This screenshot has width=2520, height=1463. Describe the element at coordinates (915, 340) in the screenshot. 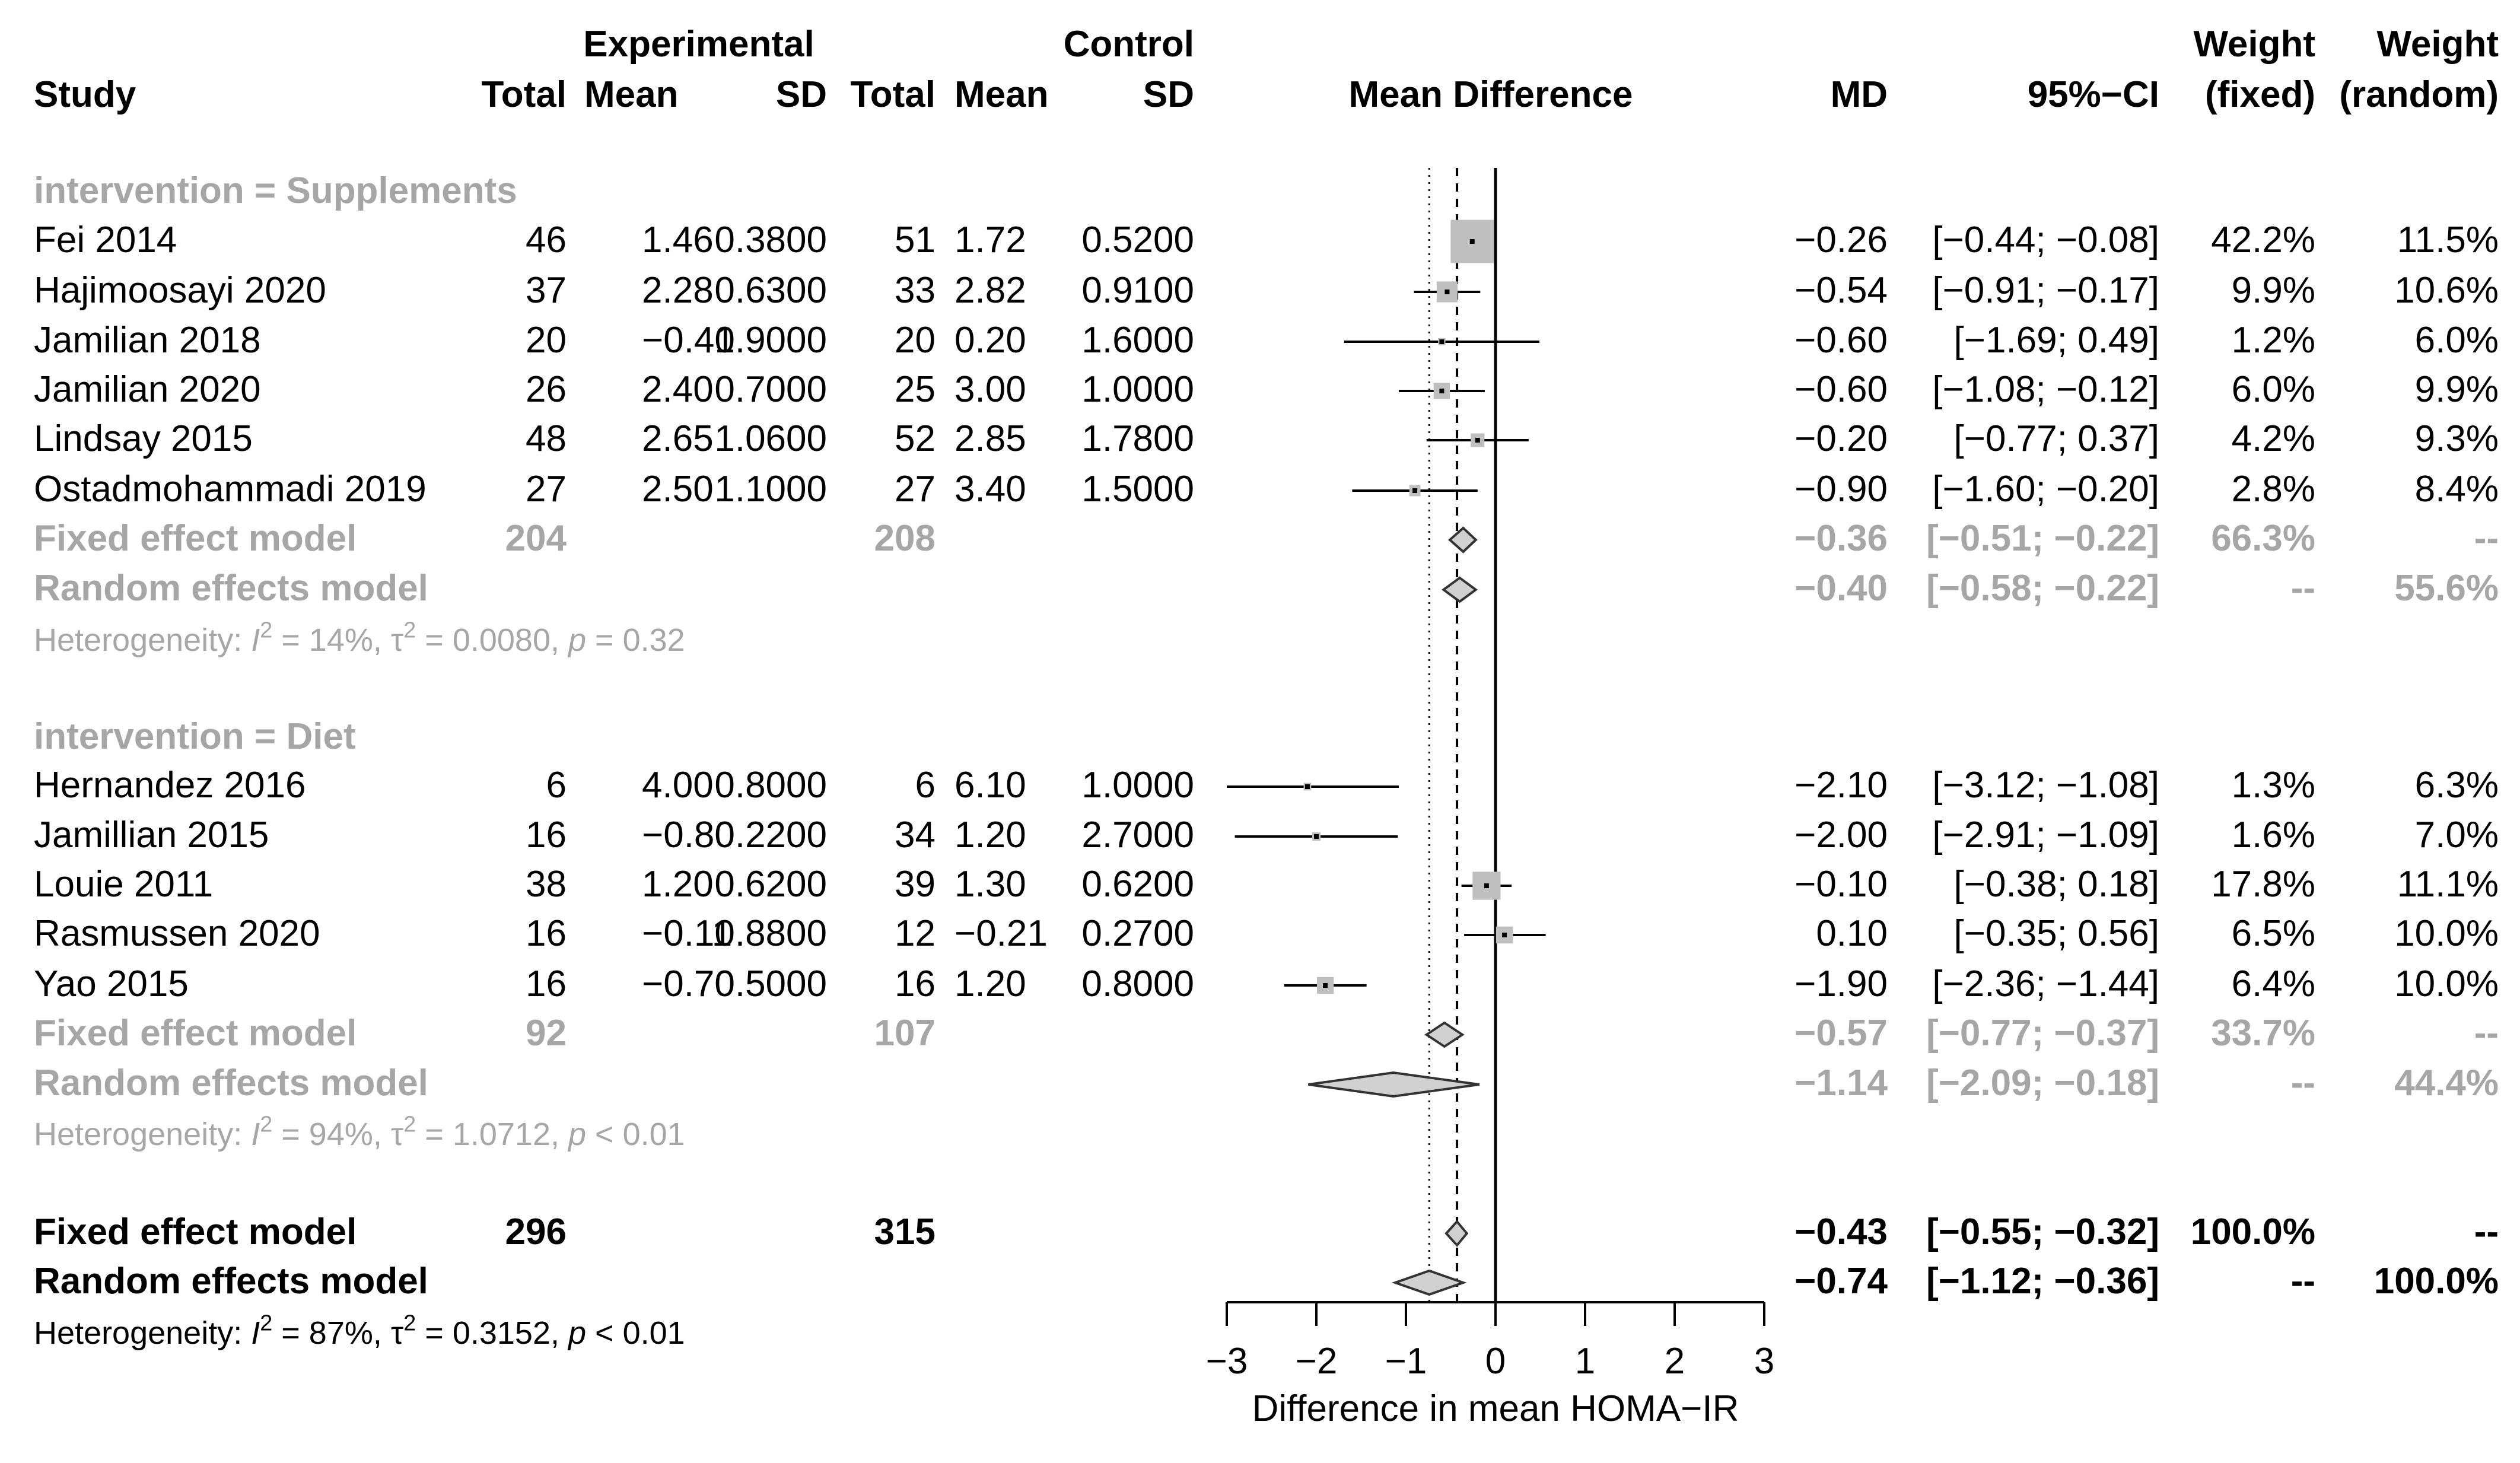

I see `study-row-tc: 20` at that location.